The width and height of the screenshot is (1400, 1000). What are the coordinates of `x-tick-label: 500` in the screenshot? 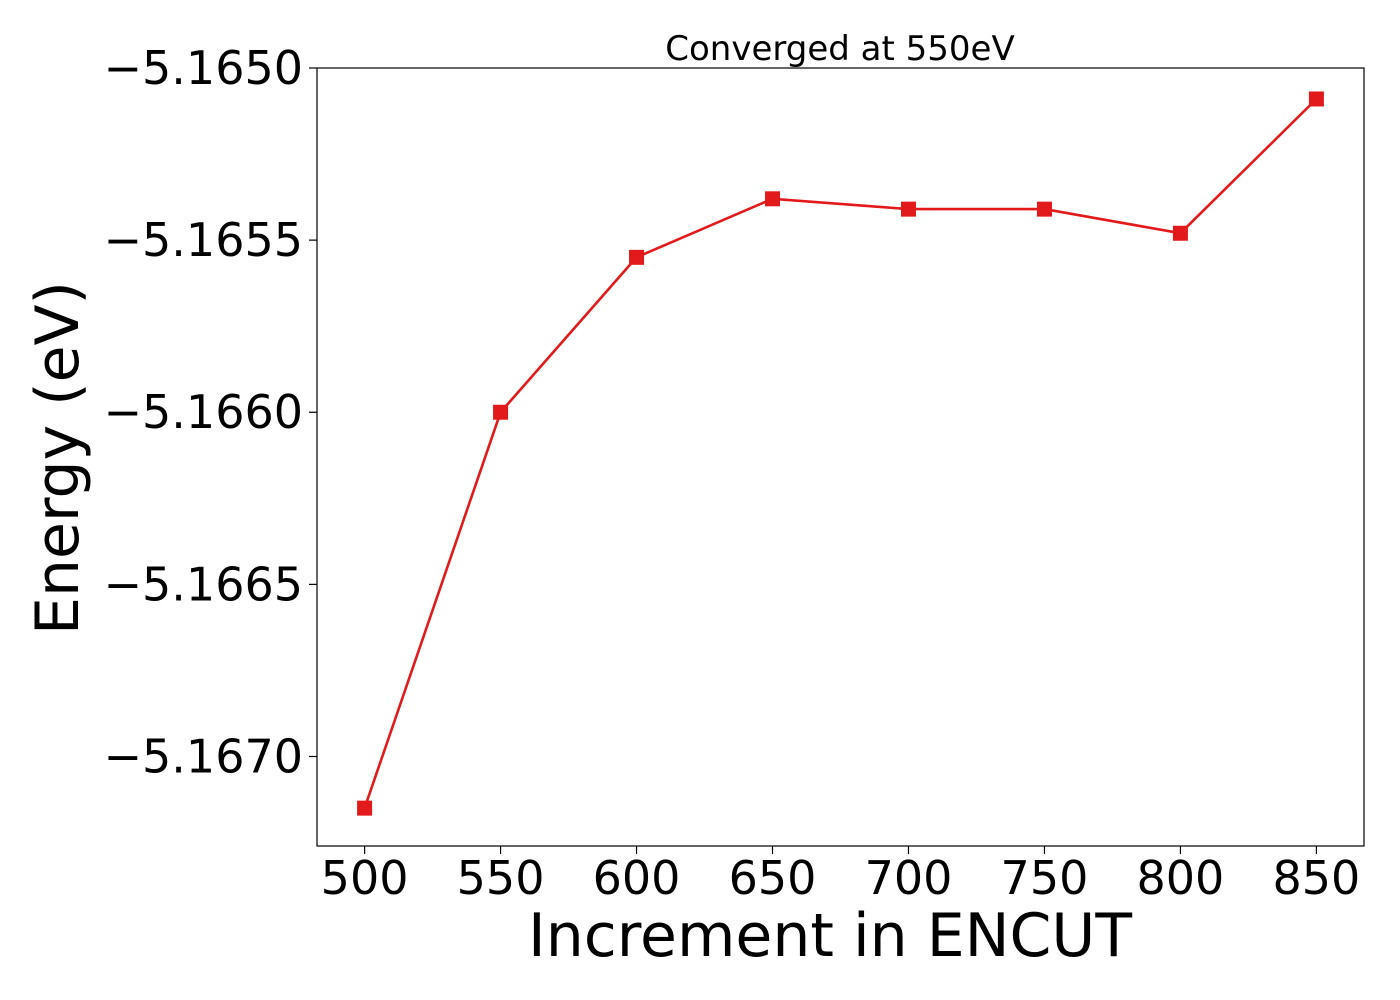 It's located at (365, 878).